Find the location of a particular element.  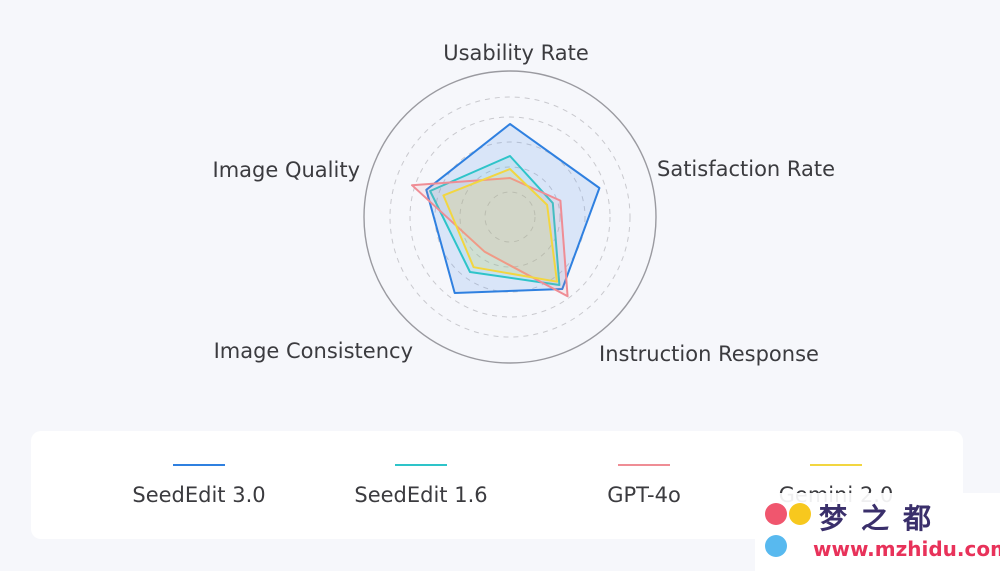

legend-item-gpt-4o: GPT-4o is located at coordinates (644, 485).